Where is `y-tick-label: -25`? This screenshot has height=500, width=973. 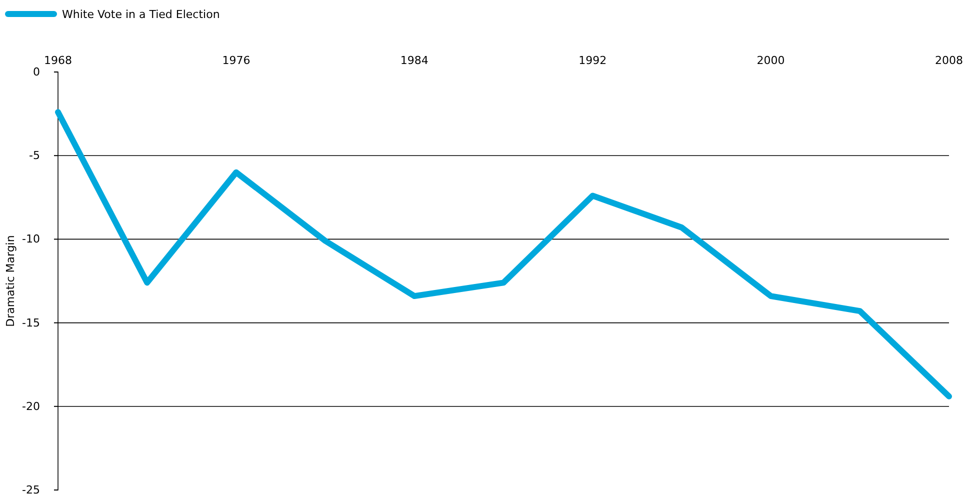 y-tick-label: -25 is located at coordinates (31, 490).